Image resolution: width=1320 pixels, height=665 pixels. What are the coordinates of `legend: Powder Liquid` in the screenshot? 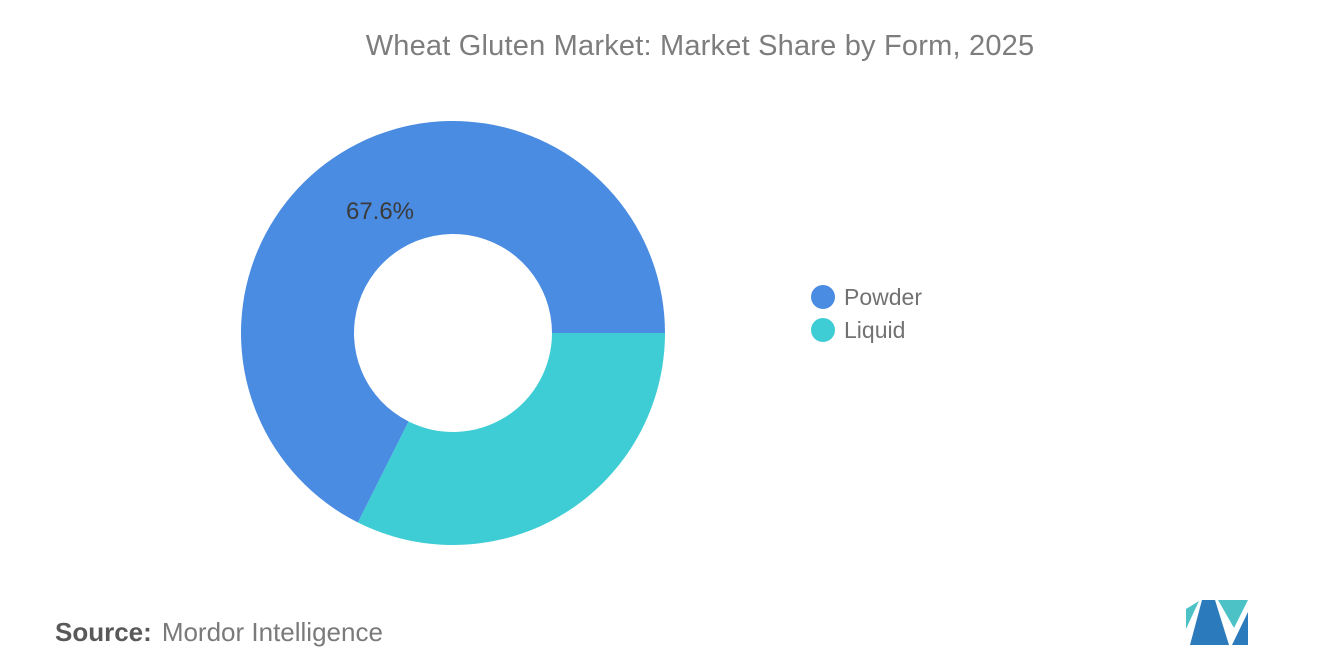 It's located at (866, 318).